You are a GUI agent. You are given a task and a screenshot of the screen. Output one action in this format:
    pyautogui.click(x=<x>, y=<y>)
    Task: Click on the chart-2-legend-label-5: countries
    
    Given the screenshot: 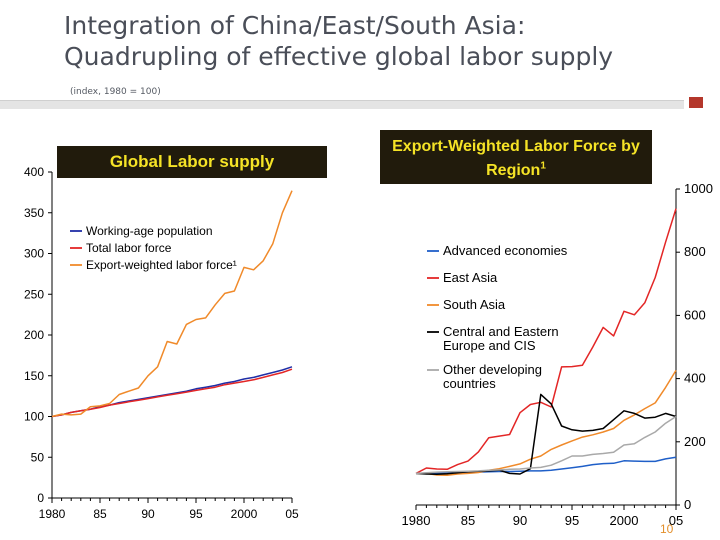 What is the action you would take?
    pyautogui.click(x=469, y=383)
    